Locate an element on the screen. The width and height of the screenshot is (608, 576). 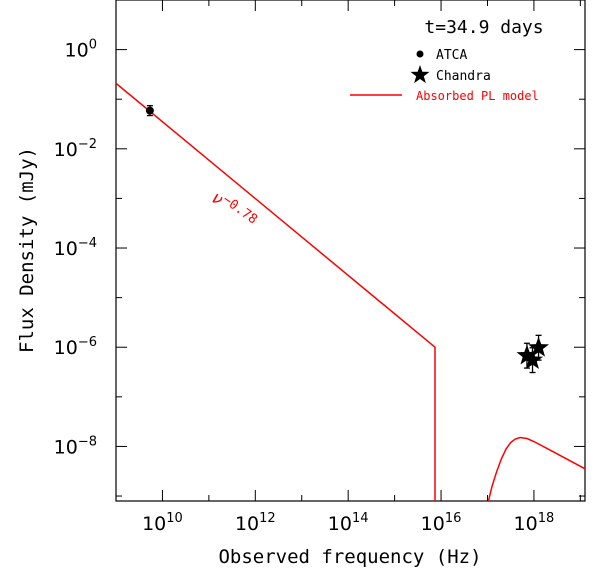
legend: ATCA Chandra Absorbed PL model is located at coordinates (444, 75).